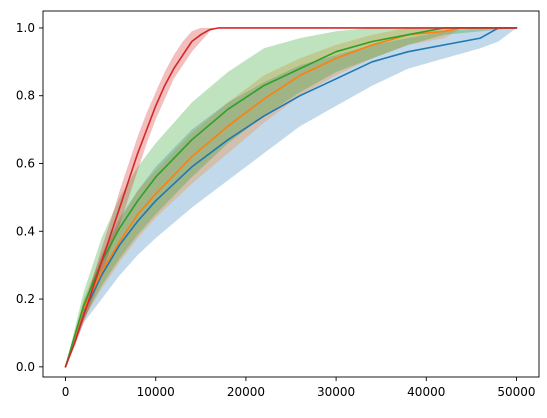  Describe the element at coordinates (156, 392) in the screenshot. I see `x-tick-label: 10000` at that location.